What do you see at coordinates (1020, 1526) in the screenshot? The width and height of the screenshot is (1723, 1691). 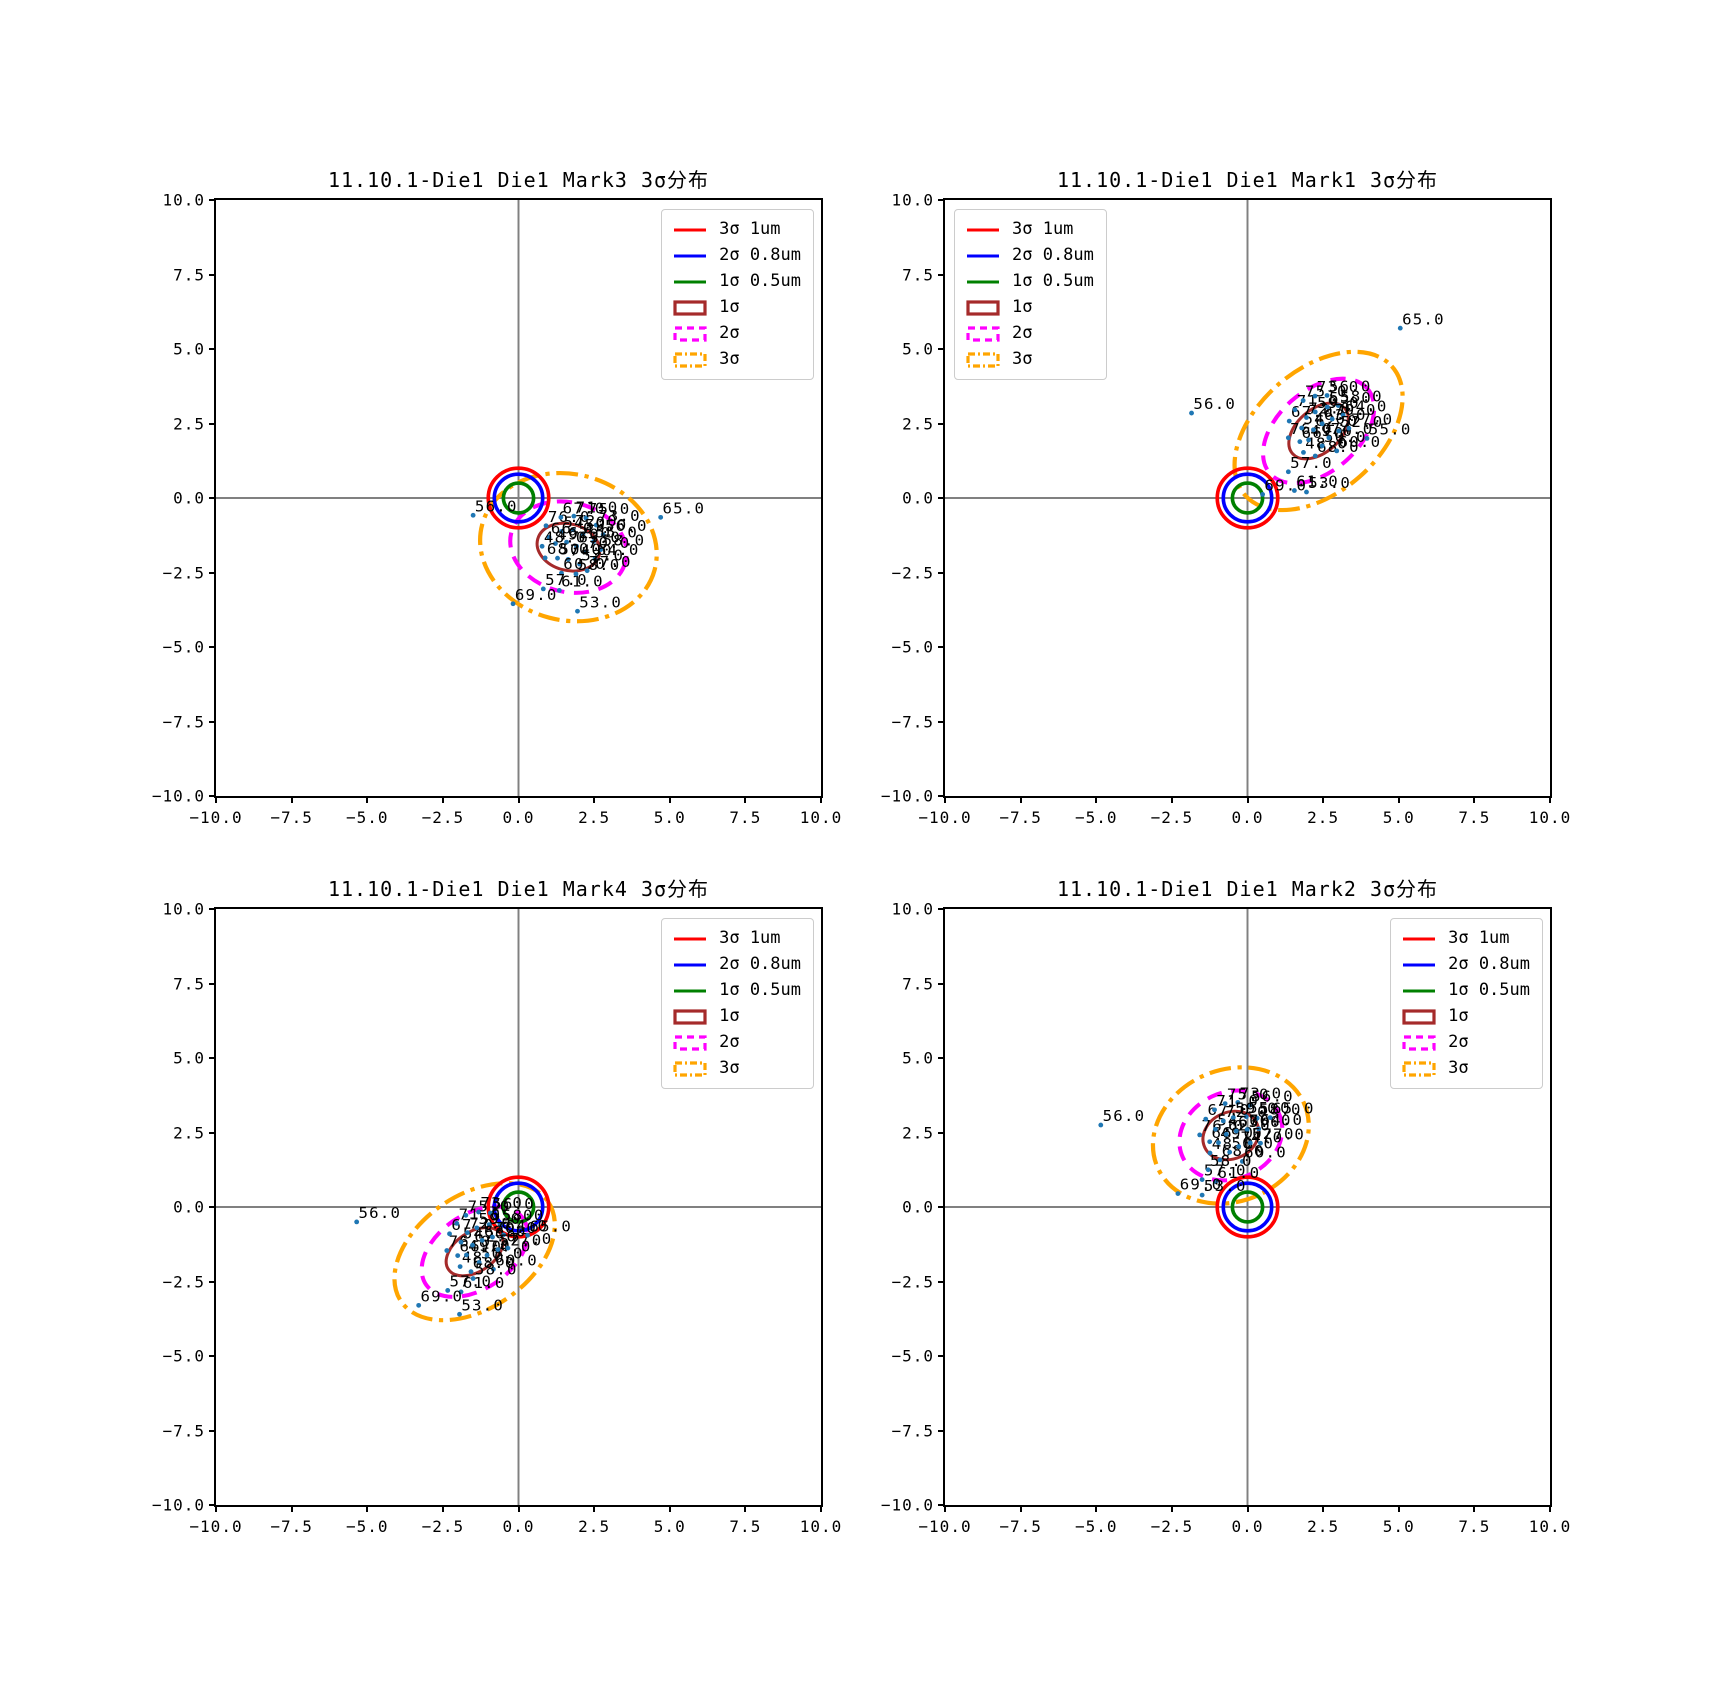 I see `x-tick-label: −7.5` at bounding box center [1020, 1526].